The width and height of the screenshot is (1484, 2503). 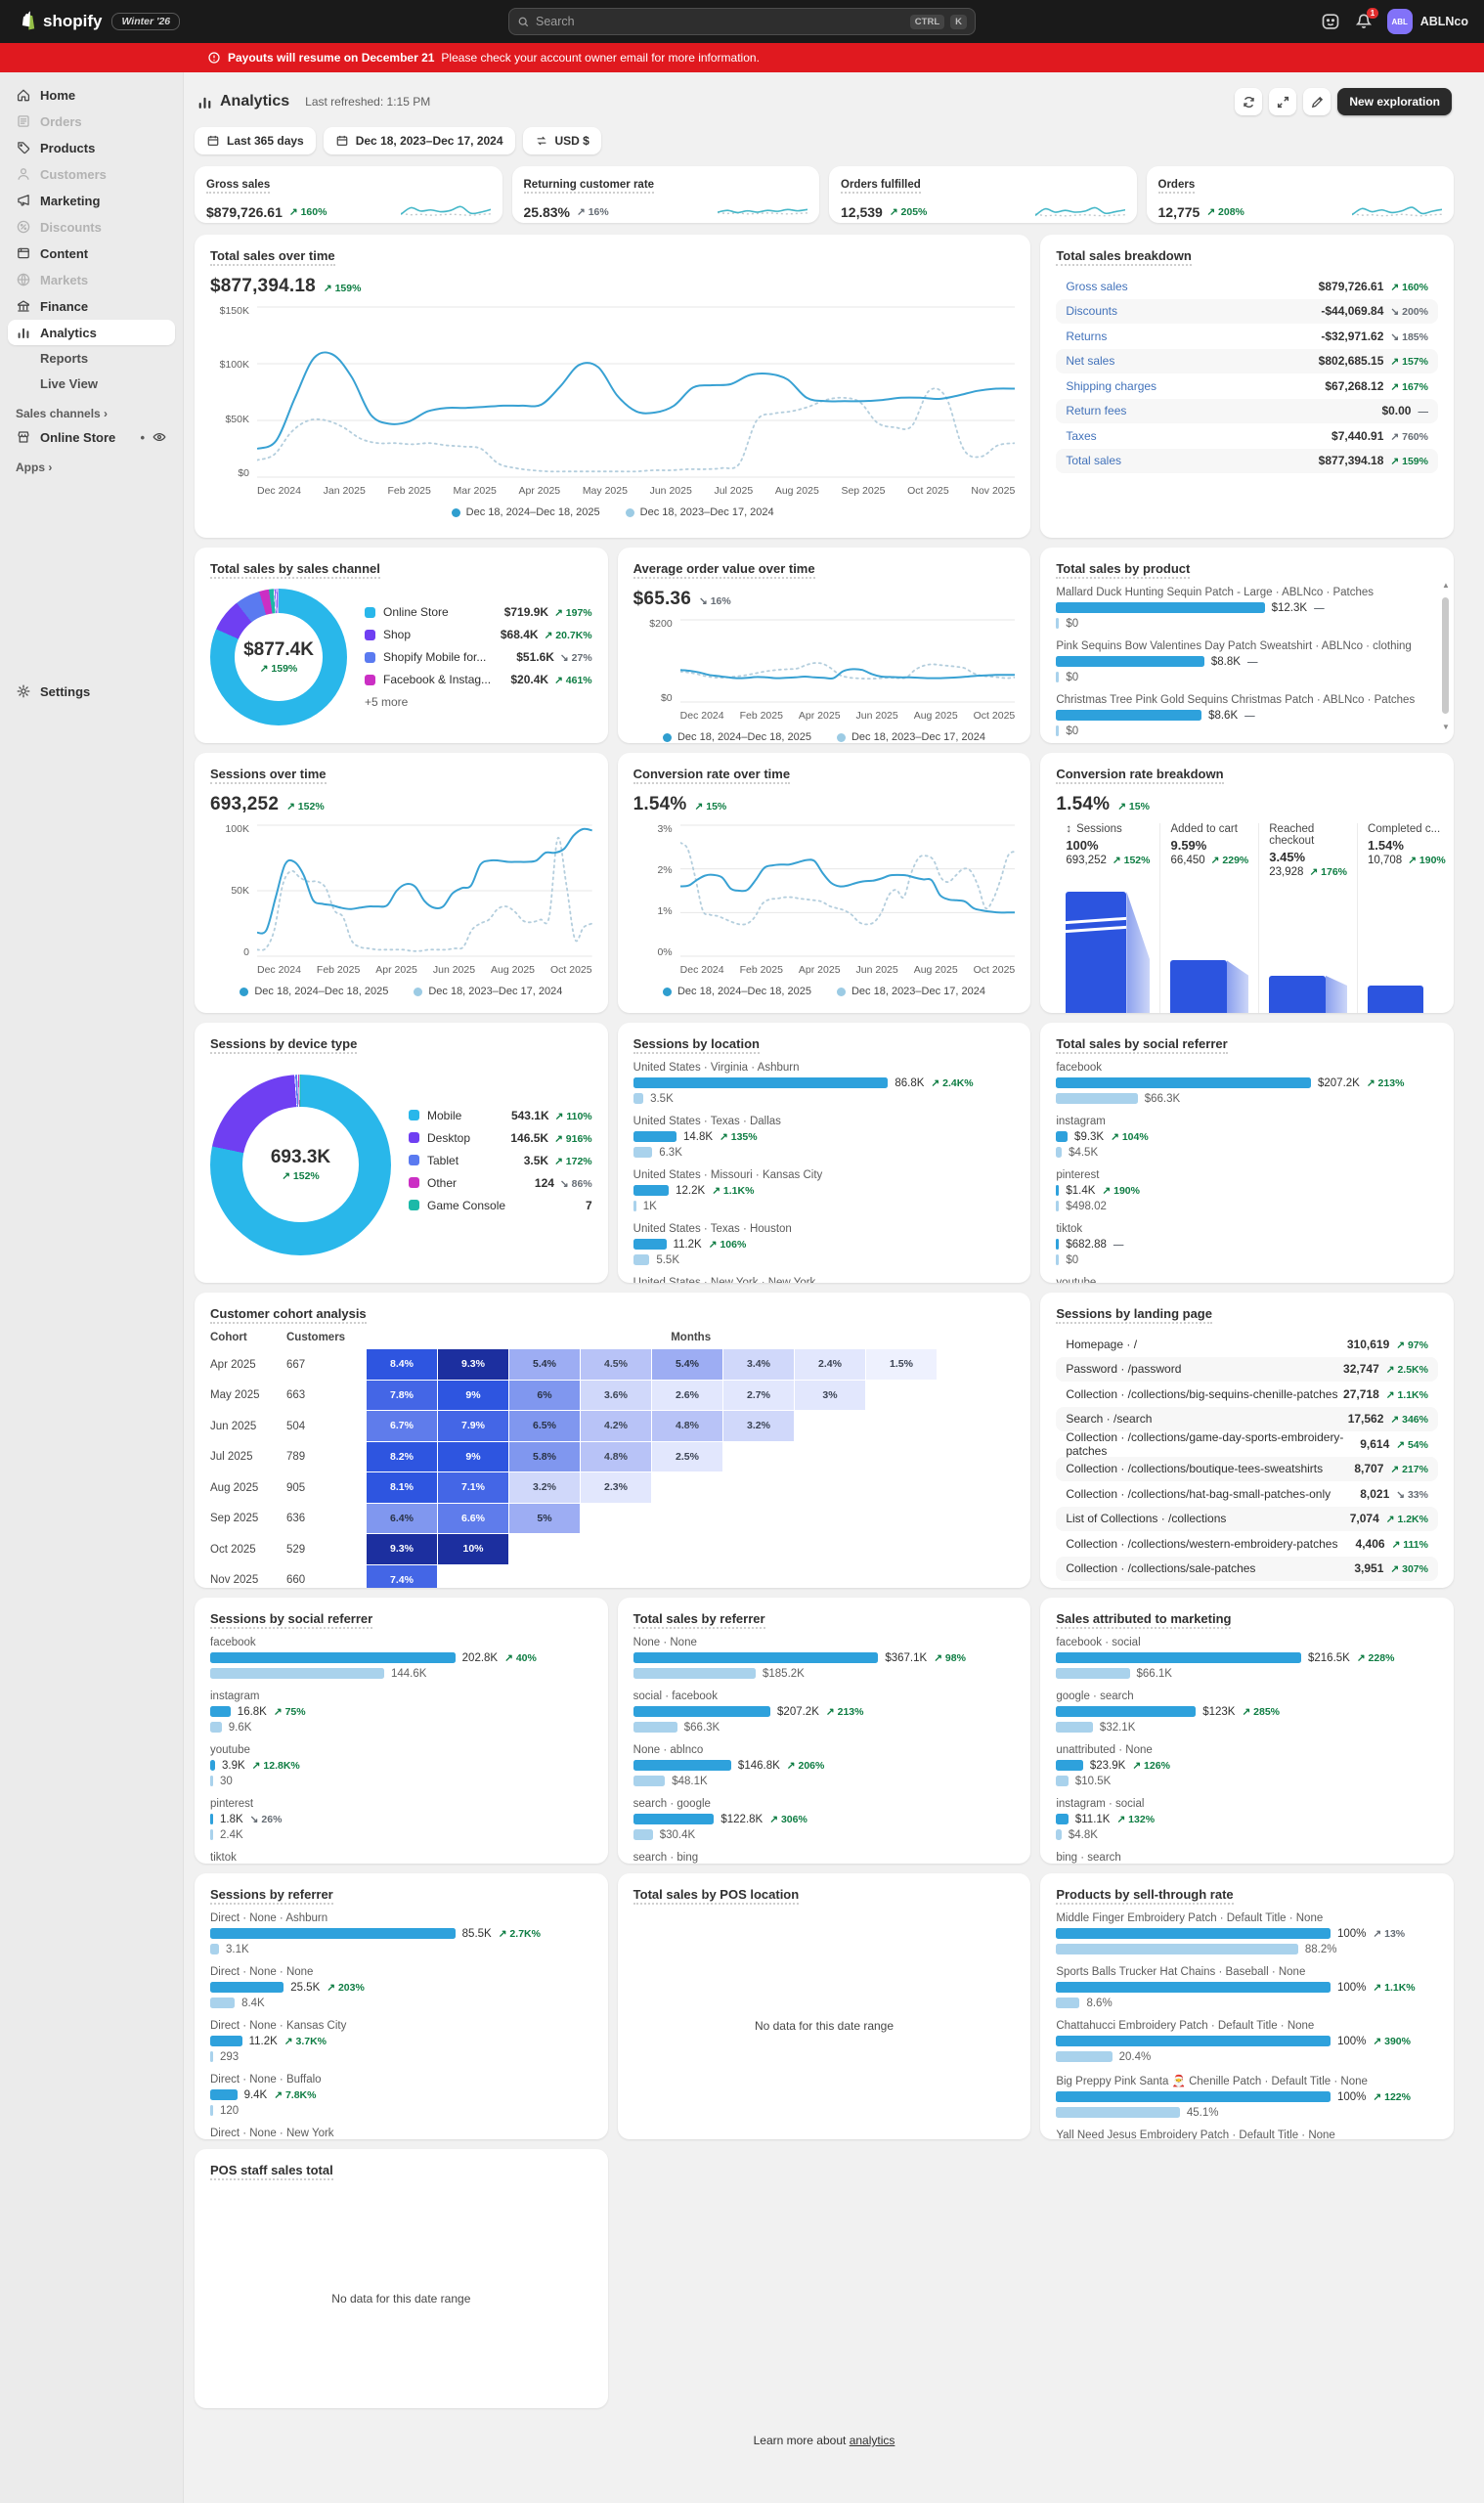 I want to click on sidebar-item-analytics: Analytics, so click(x=91, y=332).